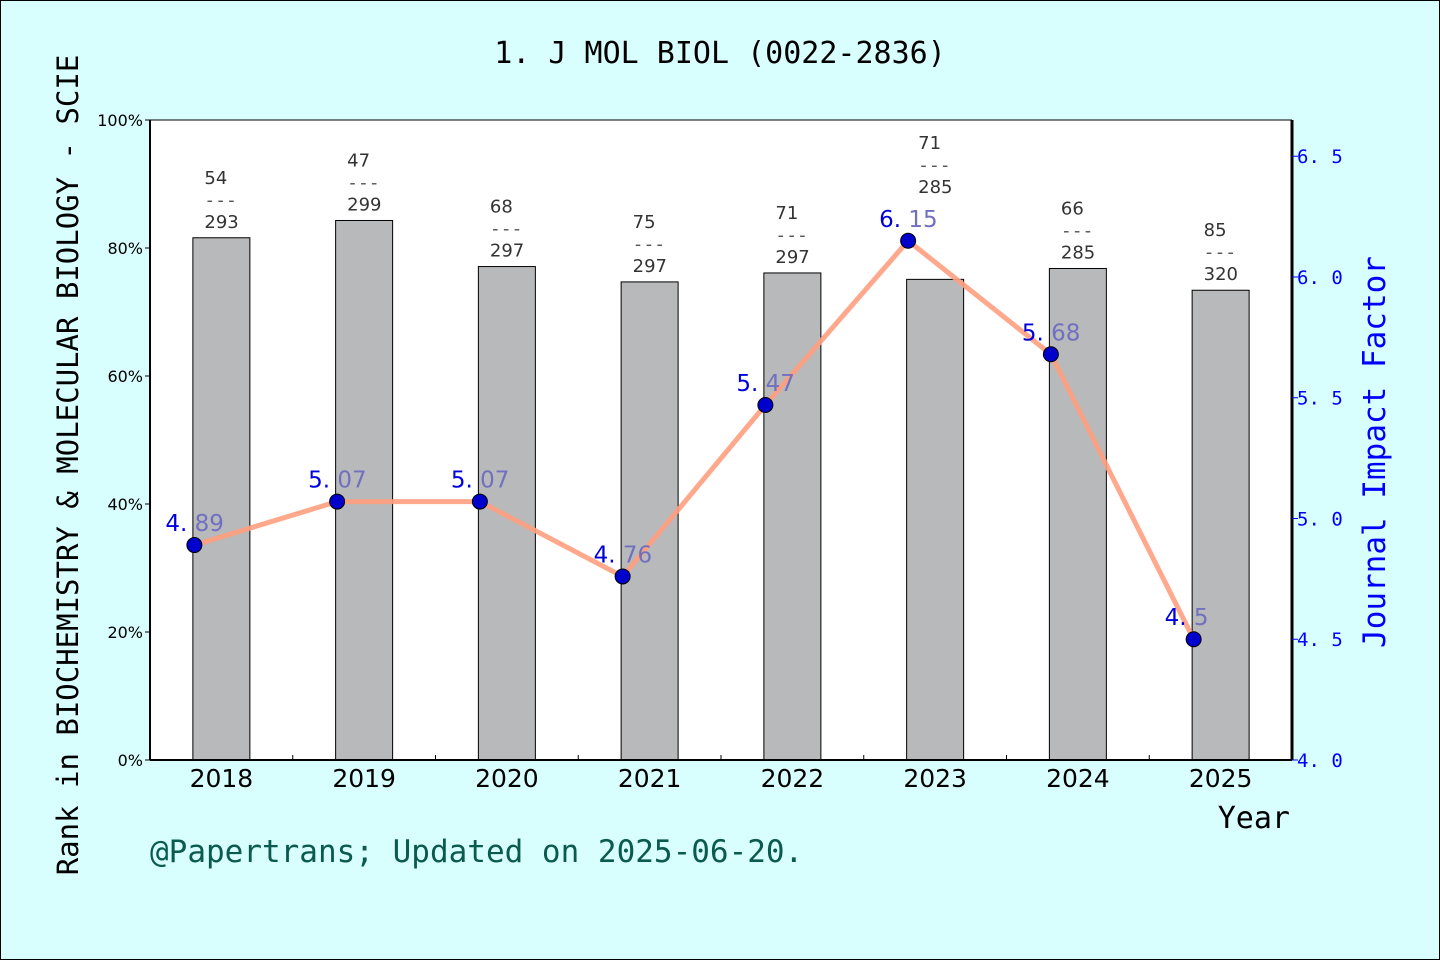  Describe the element at coordinates (125, 376) in the screenshot. I see `left-tick-label: 60%` at that location.